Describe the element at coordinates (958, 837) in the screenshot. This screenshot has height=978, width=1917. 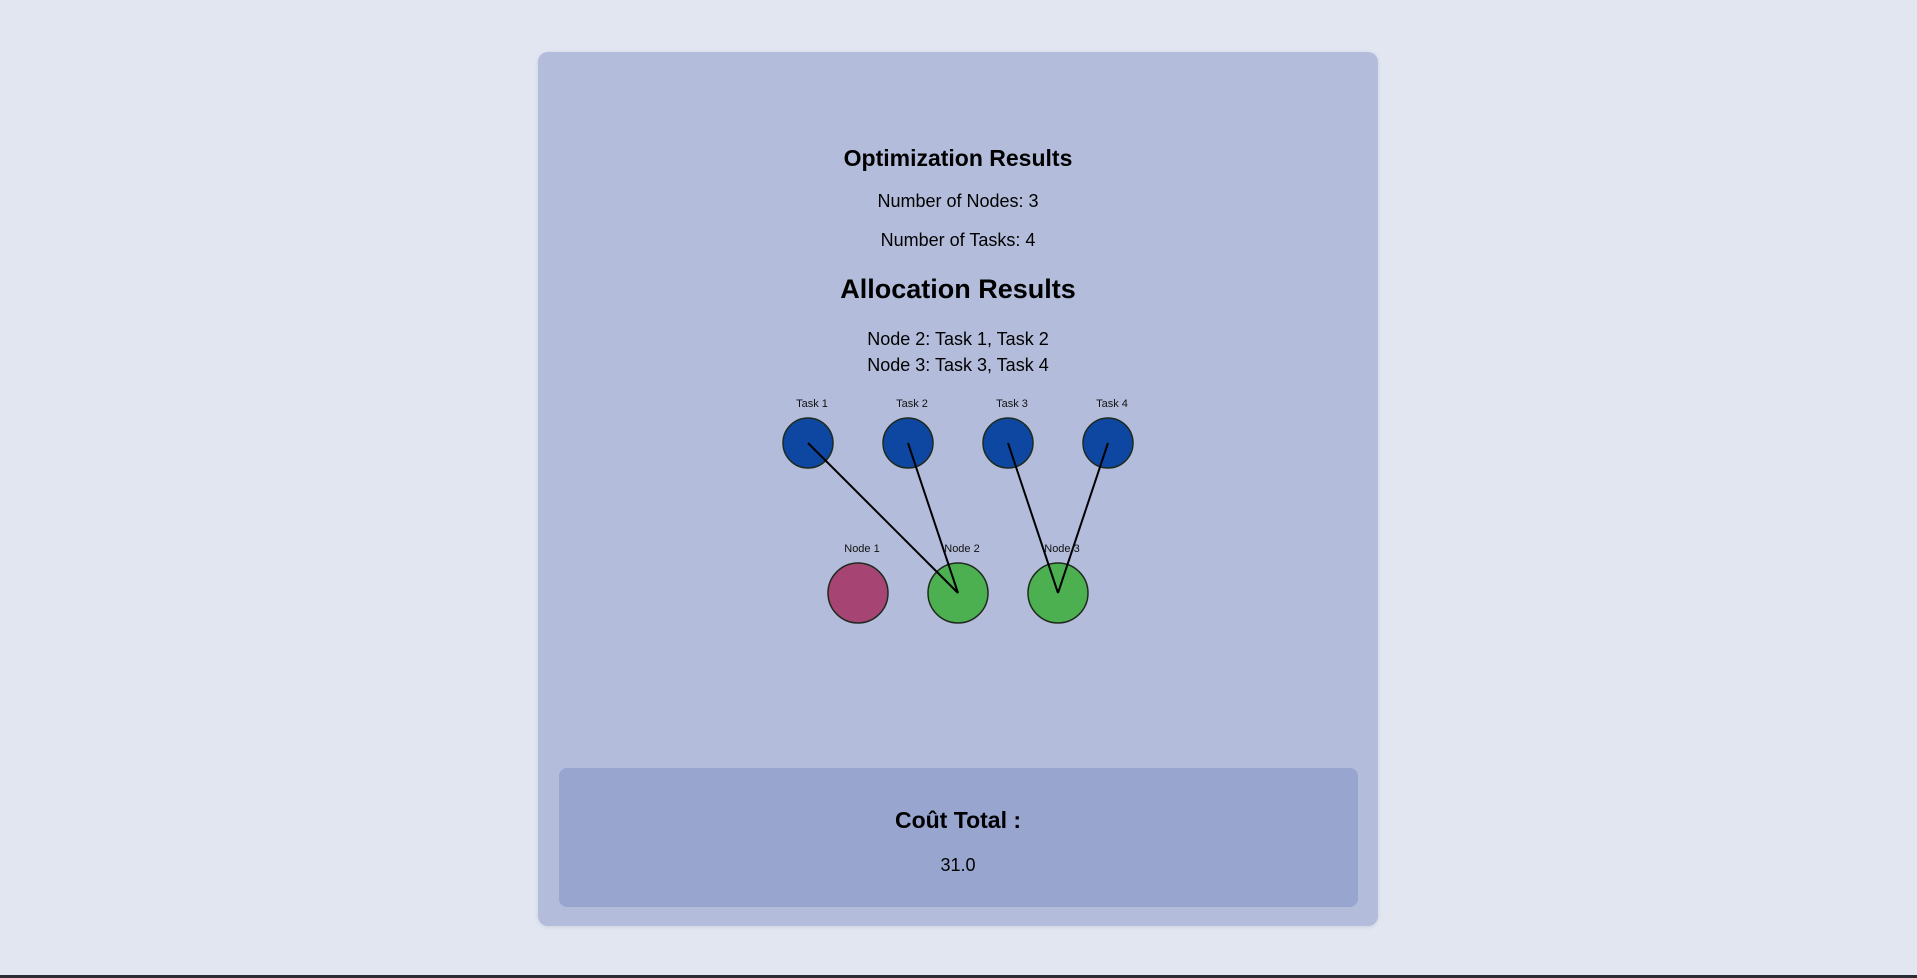
I see `total-cost-panel` at that location.